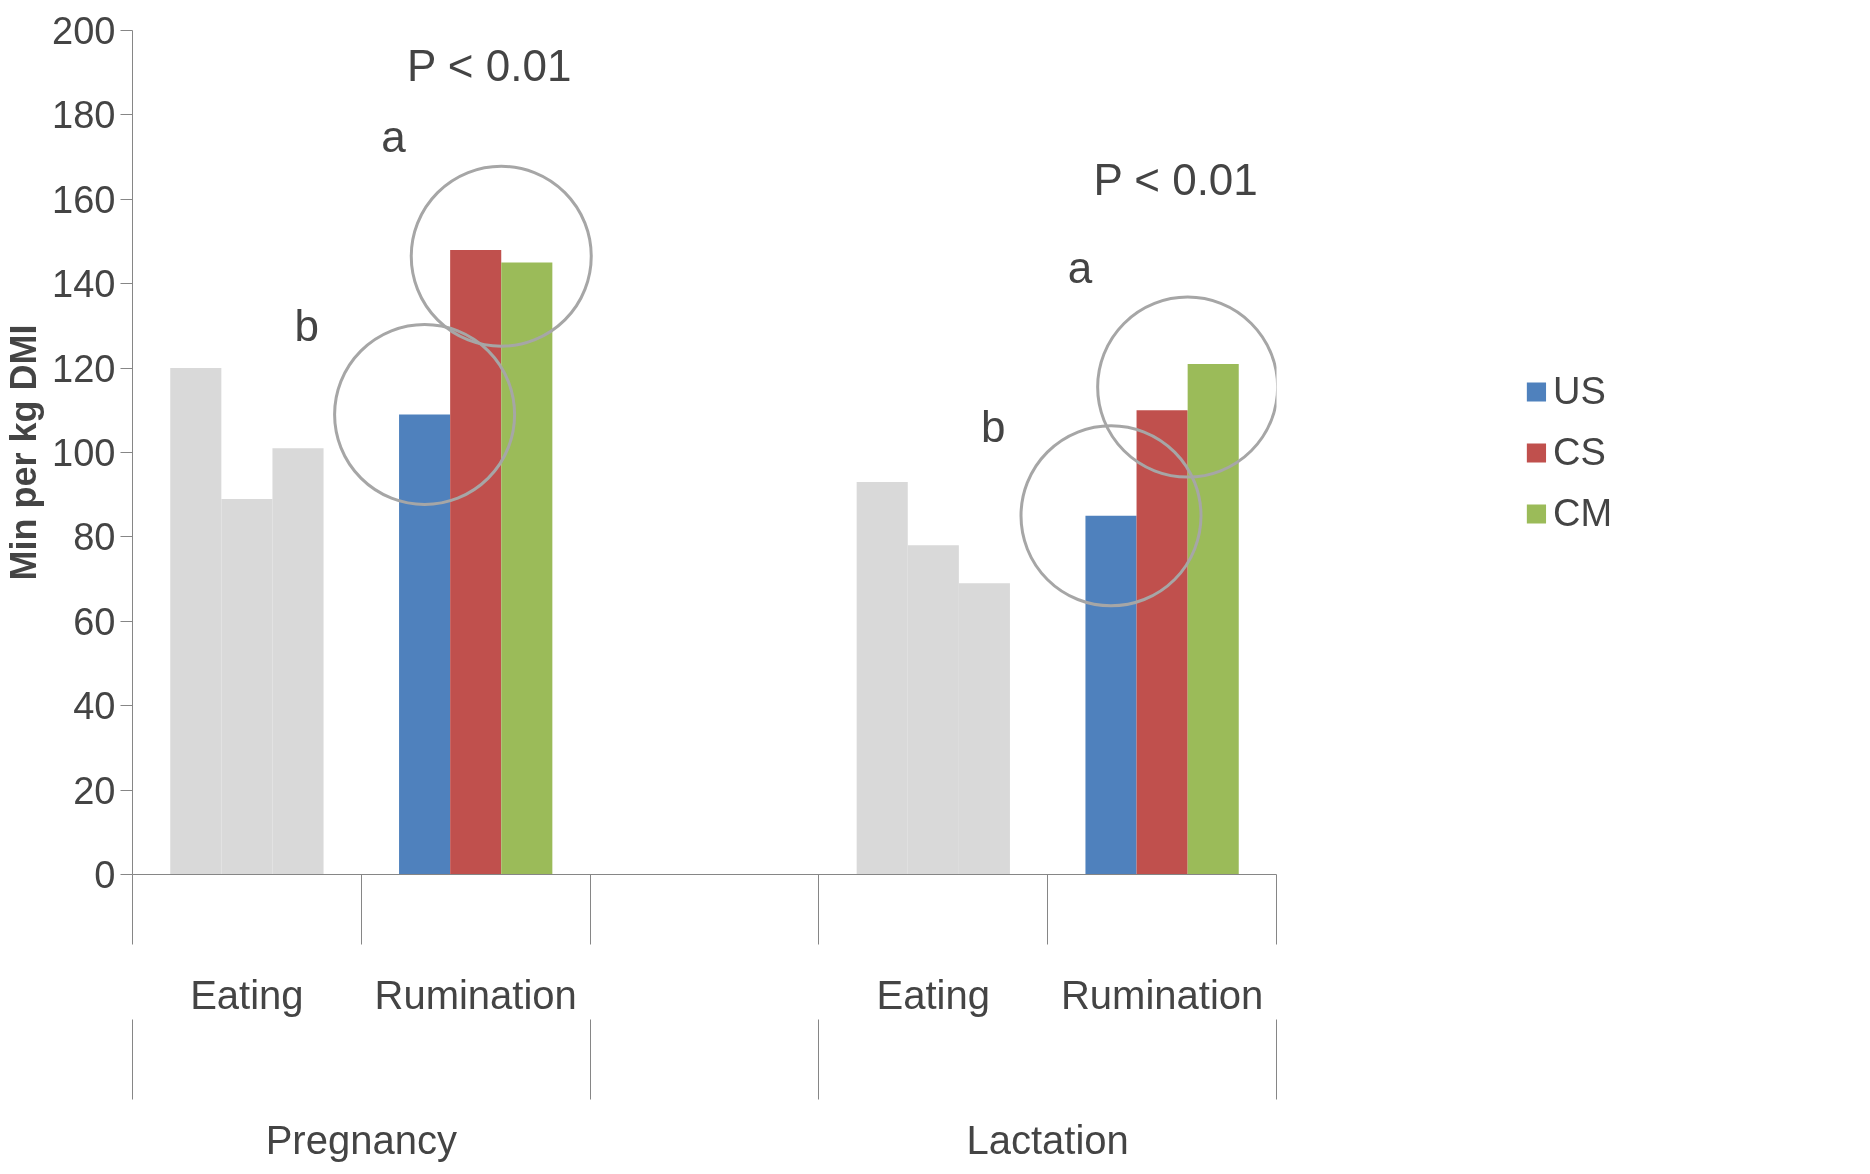  Describe the element at coordinates (361, 1139) in the screenshot. I see `text: Pregnancy` at that location.